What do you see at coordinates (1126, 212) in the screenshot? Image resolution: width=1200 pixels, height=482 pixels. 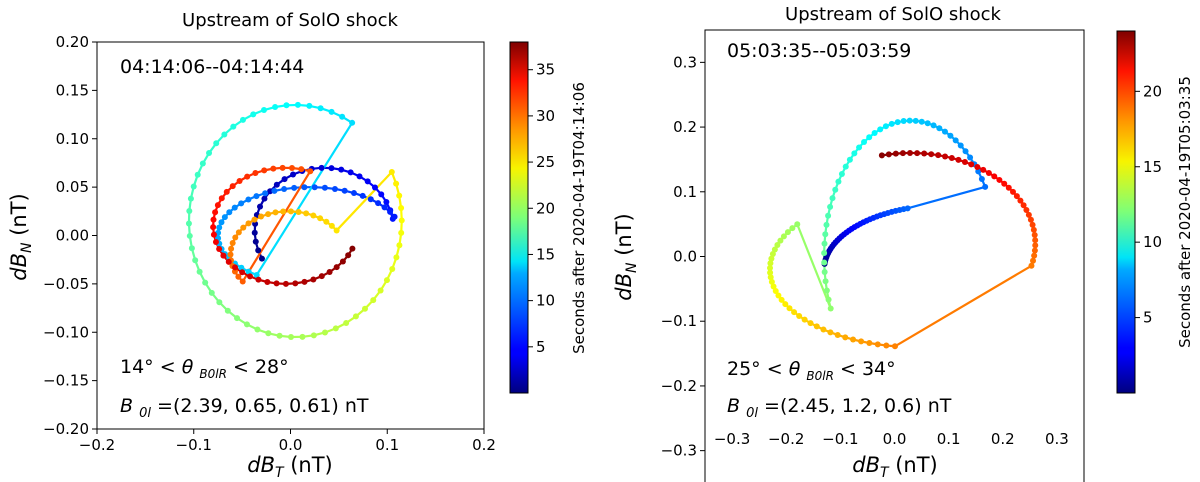 I see `right-colorbar` at bounding box center [1126, 212].